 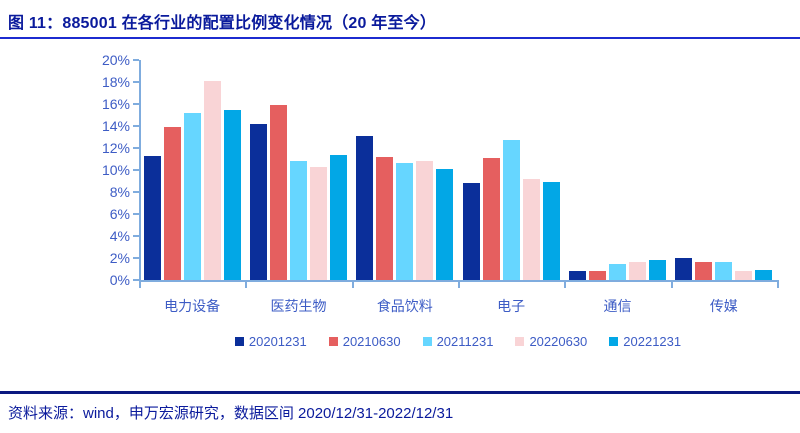 I want to click on legend-label: 20211231, so click(x=465, y=341).